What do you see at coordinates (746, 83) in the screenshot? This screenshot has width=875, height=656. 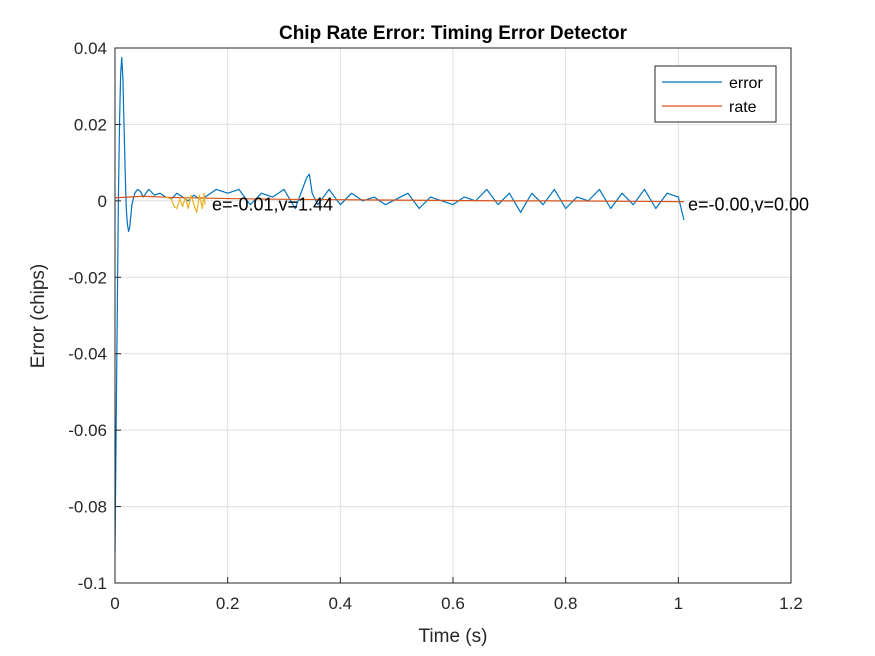 I see `legend-label-error: error` at bounding box center [746, 83].